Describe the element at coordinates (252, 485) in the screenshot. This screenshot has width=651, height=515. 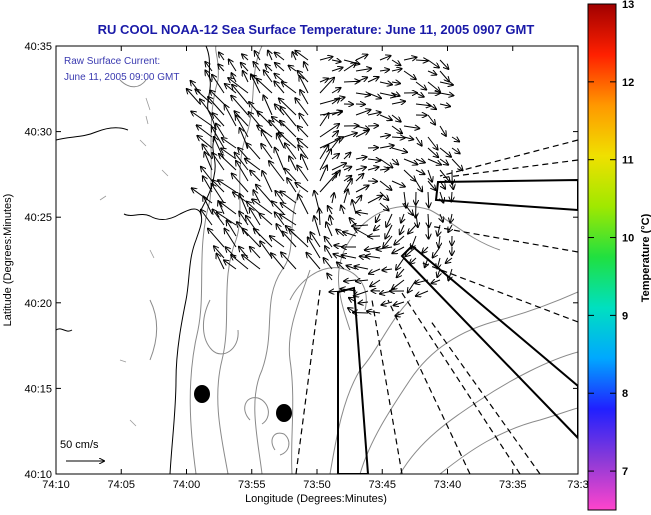
I see `x-tick-label: 73:55` at that location.